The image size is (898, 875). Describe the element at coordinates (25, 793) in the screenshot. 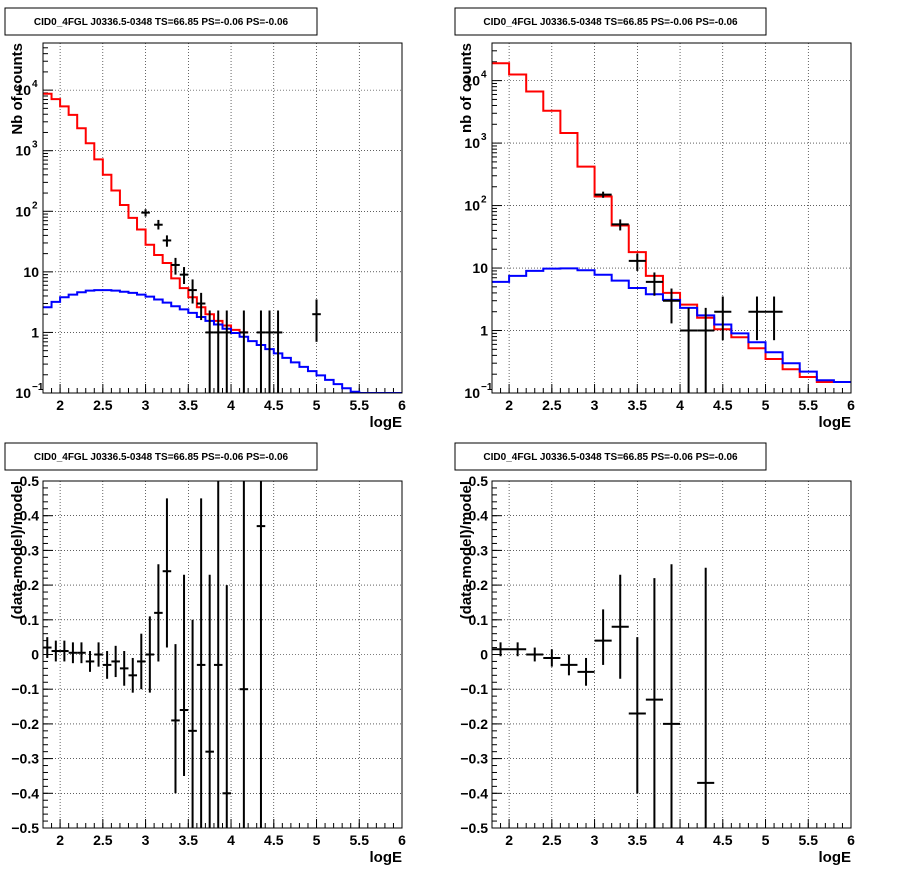

I see `y-tick-label: −0.4` at that location.